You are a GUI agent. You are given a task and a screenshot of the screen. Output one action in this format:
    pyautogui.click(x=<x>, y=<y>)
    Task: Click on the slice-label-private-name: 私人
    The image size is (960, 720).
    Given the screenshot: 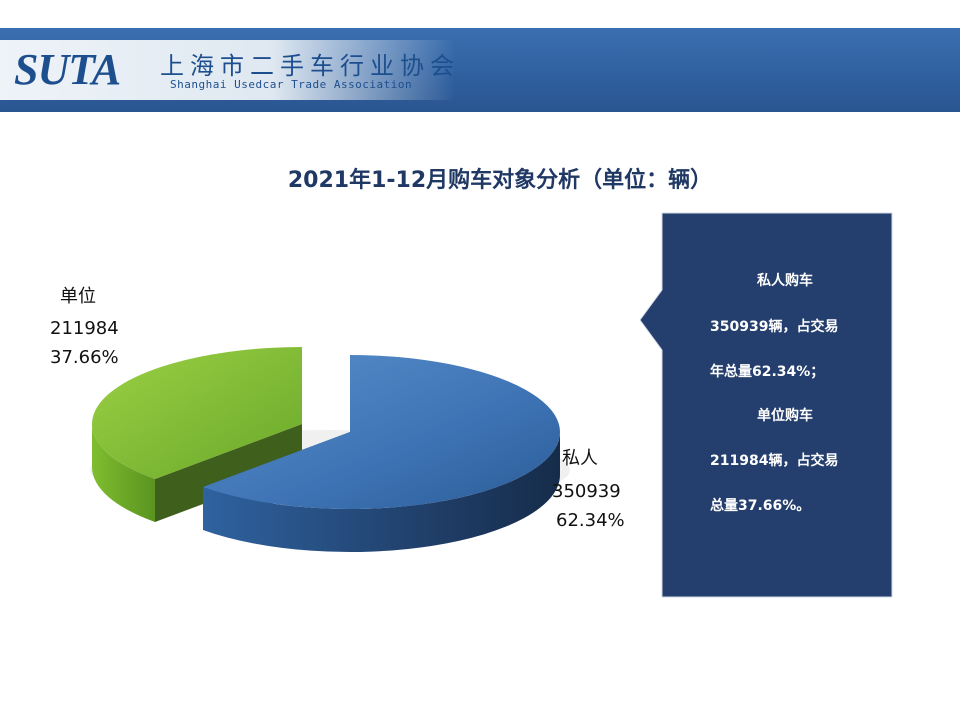 What is the action you would take?
    pyautogui.click(x=580, y=458)
    